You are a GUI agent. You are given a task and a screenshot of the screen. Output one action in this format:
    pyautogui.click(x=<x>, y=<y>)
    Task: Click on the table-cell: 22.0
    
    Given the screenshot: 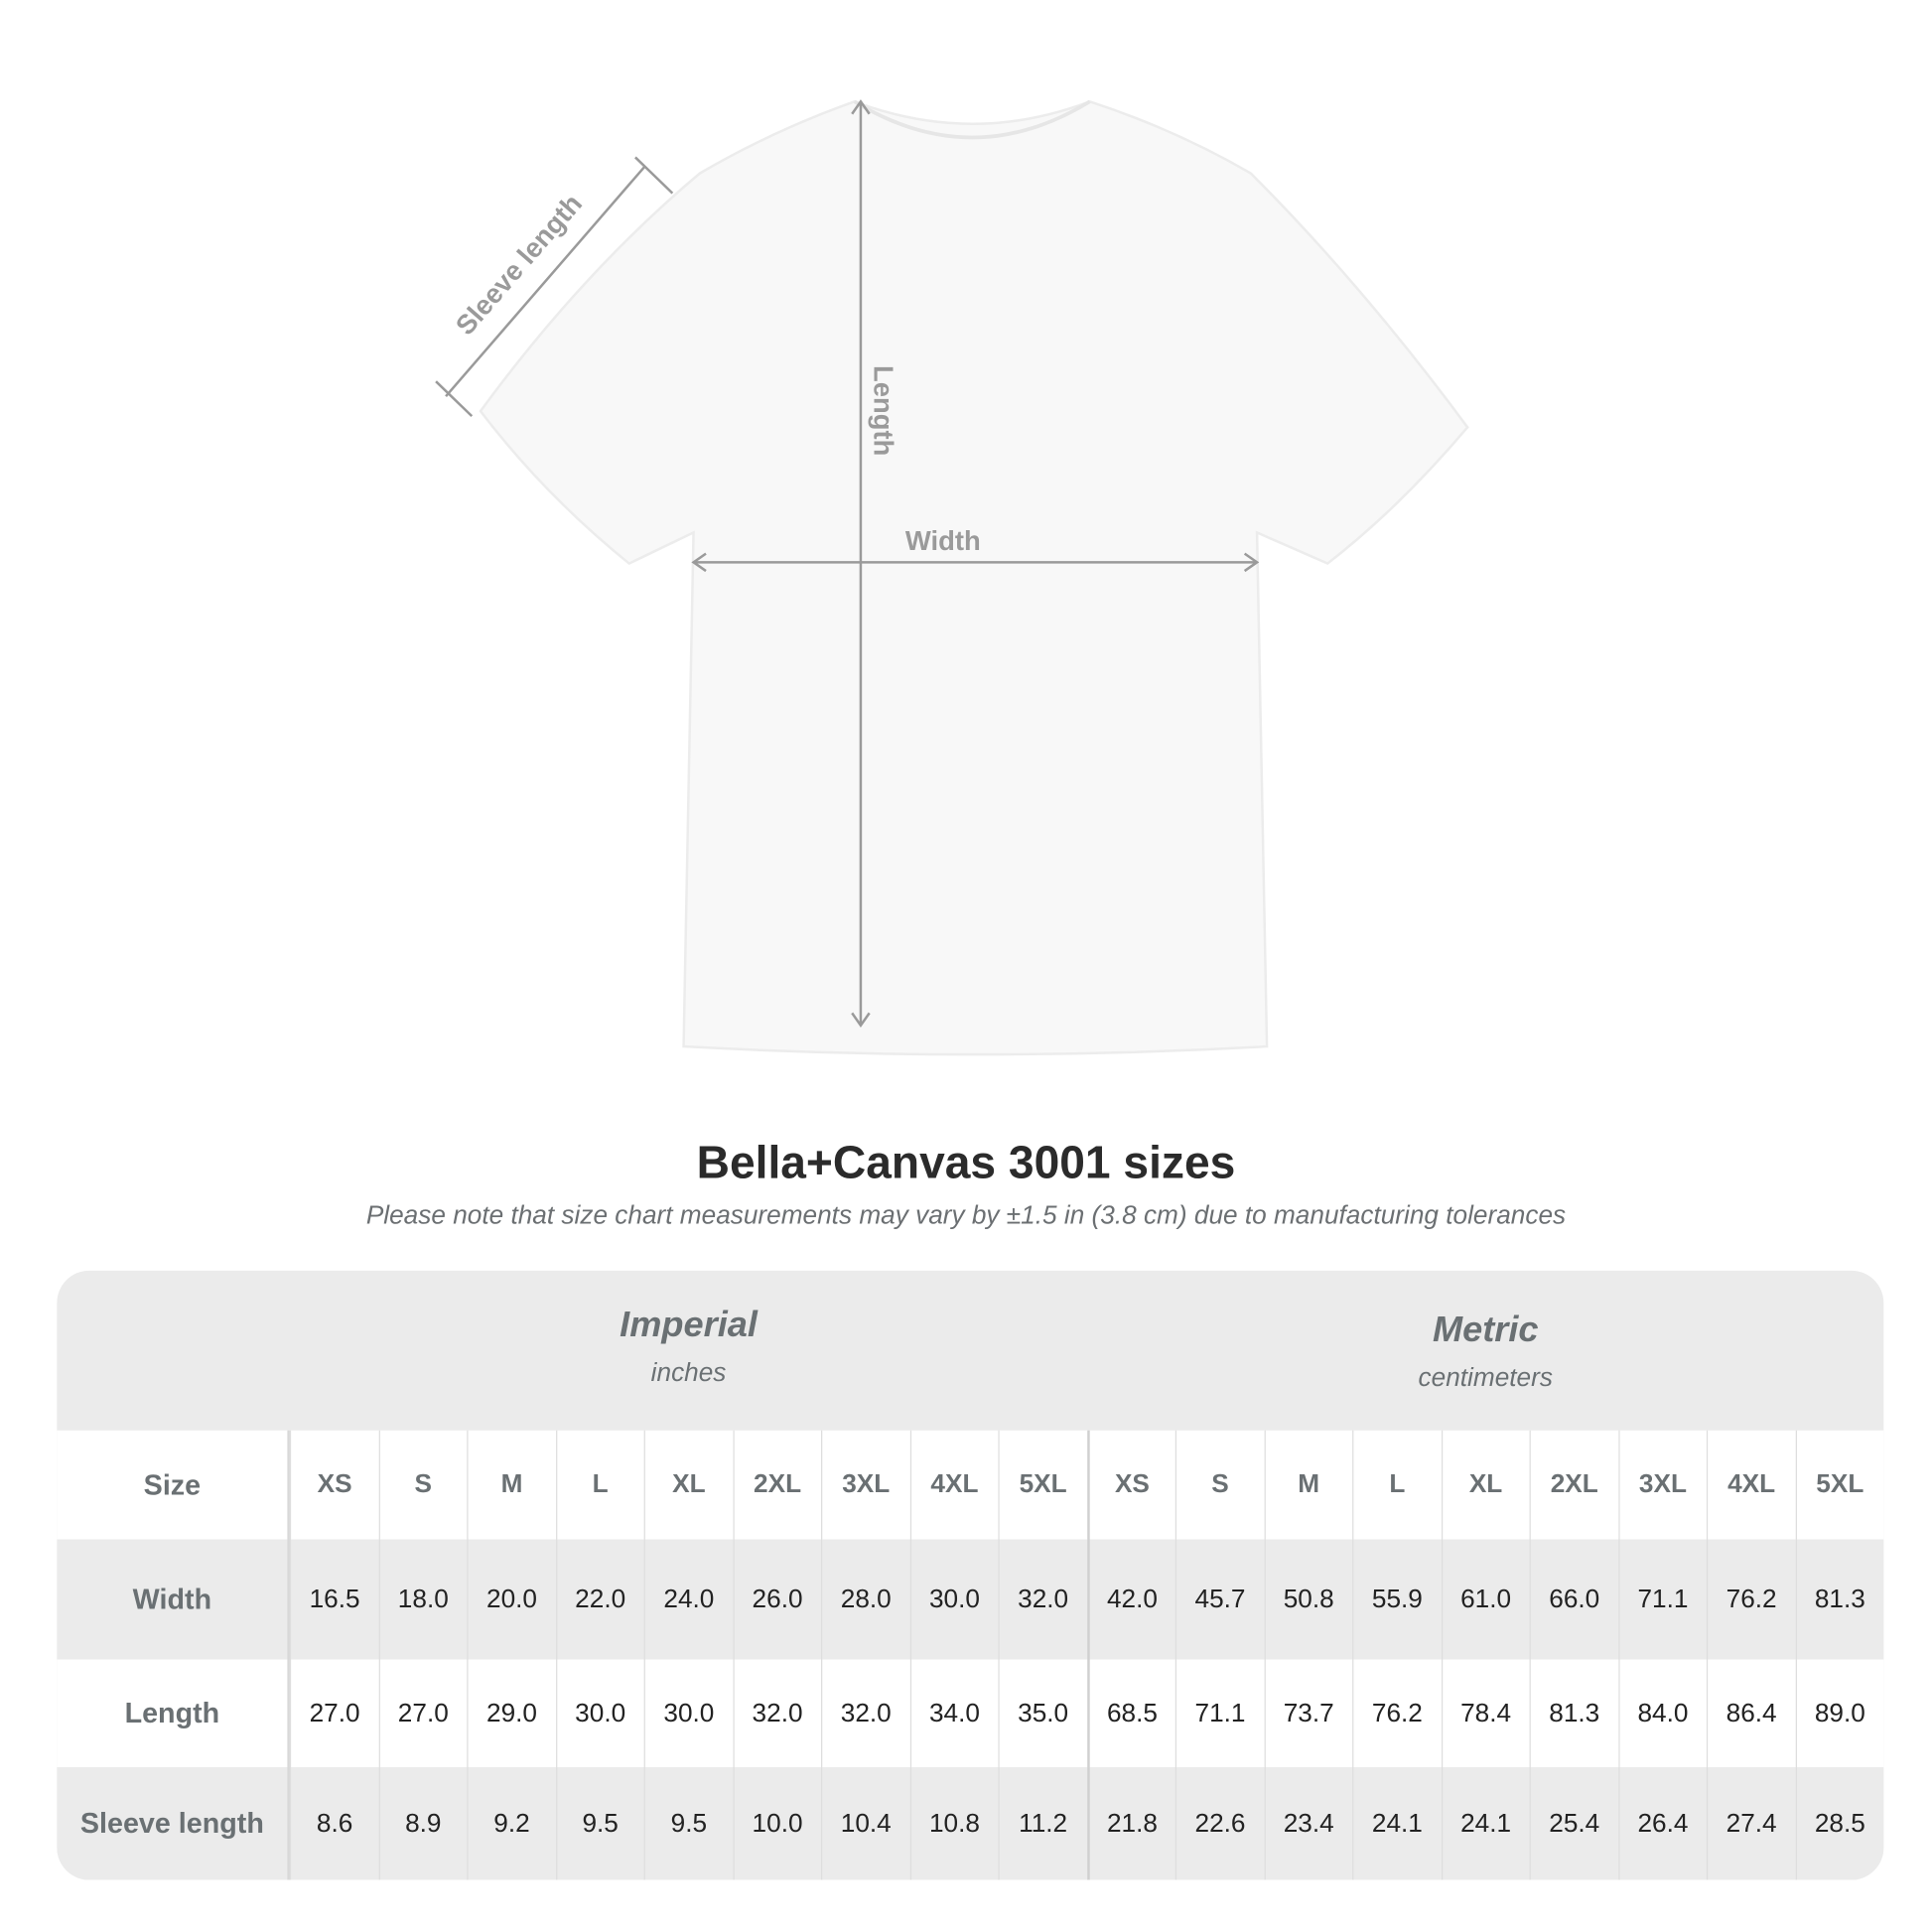 What is the action you would take?
    pyautogui.click(x=599, y=1600)
    